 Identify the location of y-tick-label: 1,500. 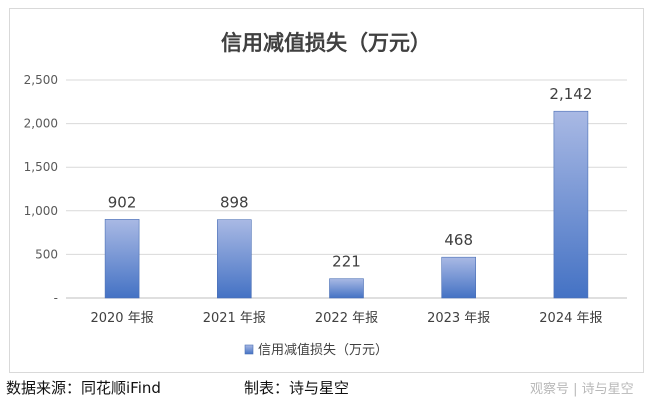
(41, 167).